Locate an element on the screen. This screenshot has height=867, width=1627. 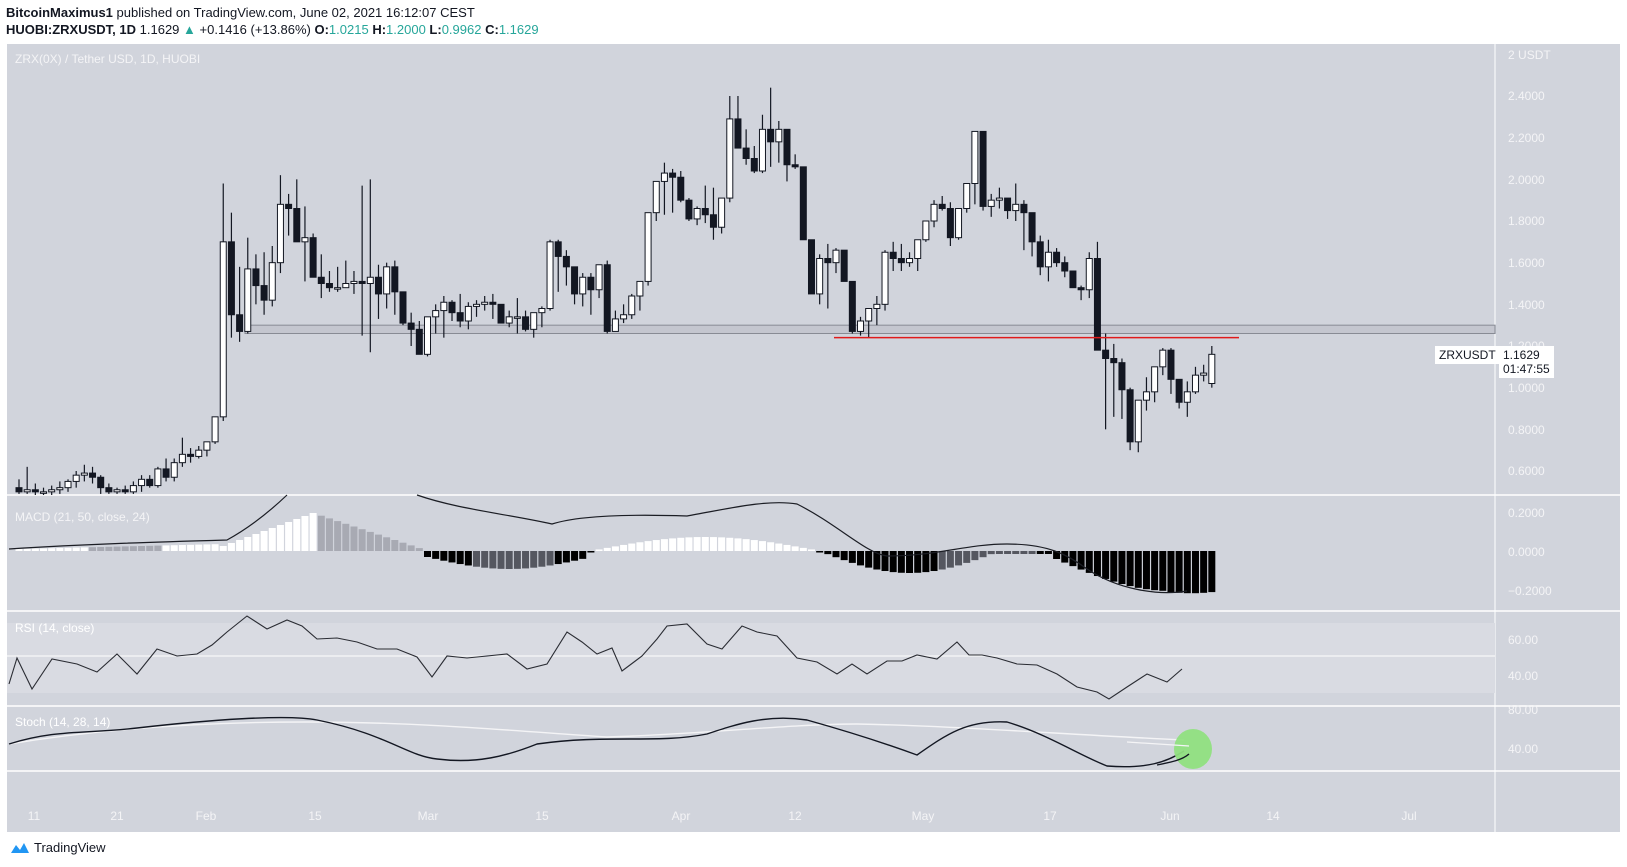
price-tick: 0.6000 is located at coordinates (1526, 471).